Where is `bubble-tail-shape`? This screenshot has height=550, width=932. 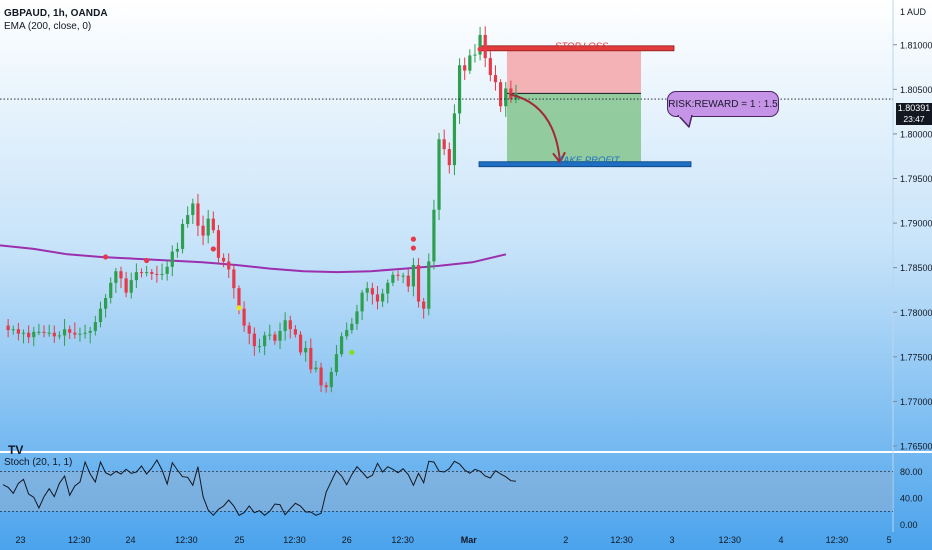 bubble-tail-shape is located at coordinates (685, 121).